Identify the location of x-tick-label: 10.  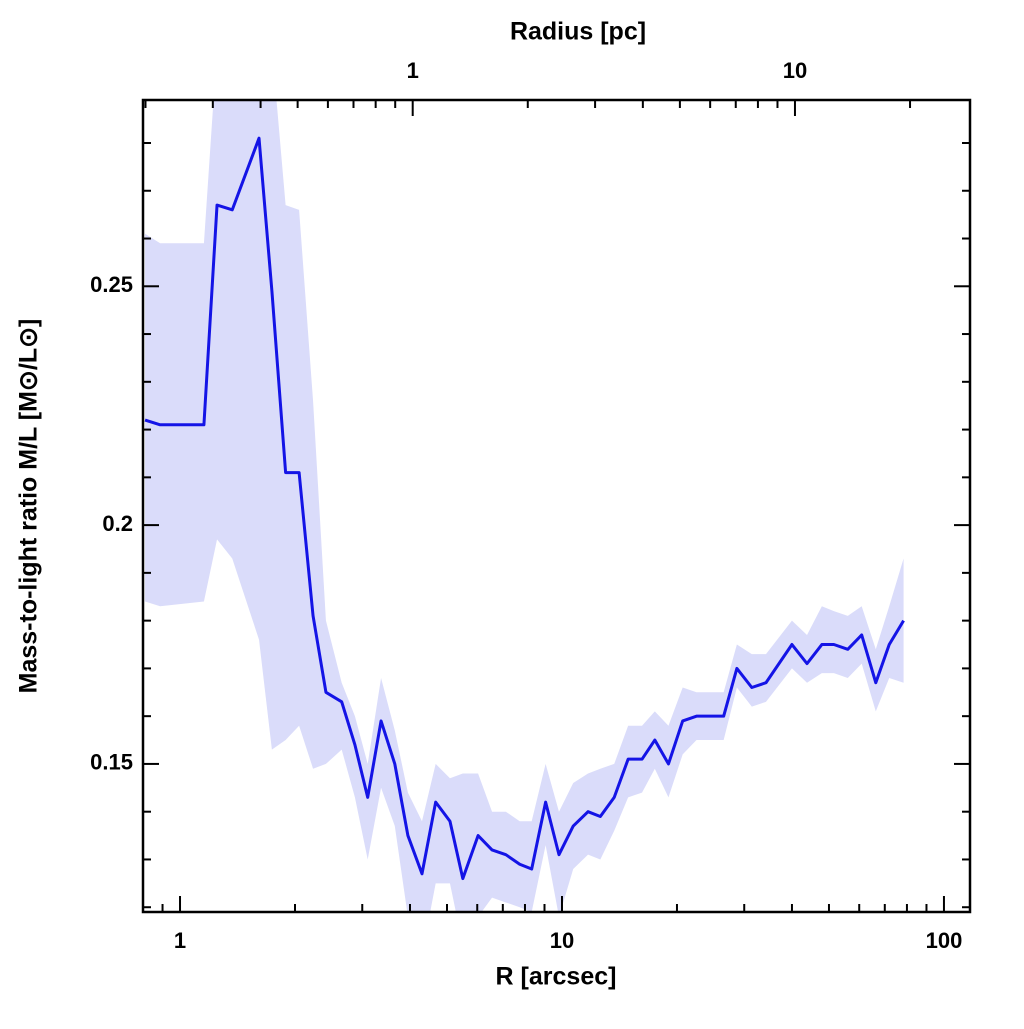
(562, 940).